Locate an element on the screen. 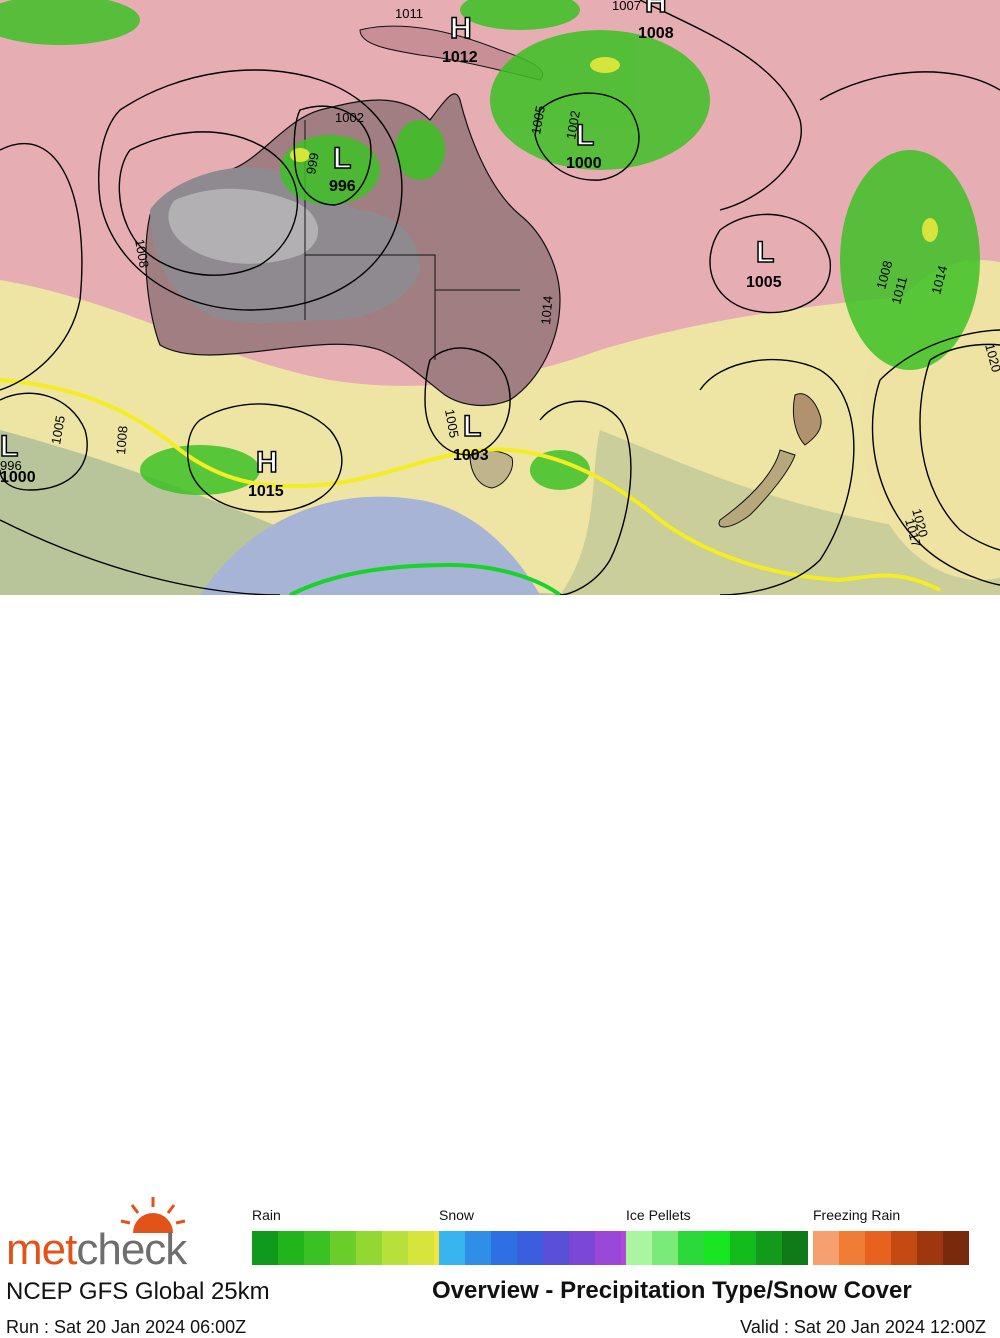 The width and height of the screenshot is (1000, 1338). pressure-center-high-1008: H 1008 is located at coordinates (656, 21).